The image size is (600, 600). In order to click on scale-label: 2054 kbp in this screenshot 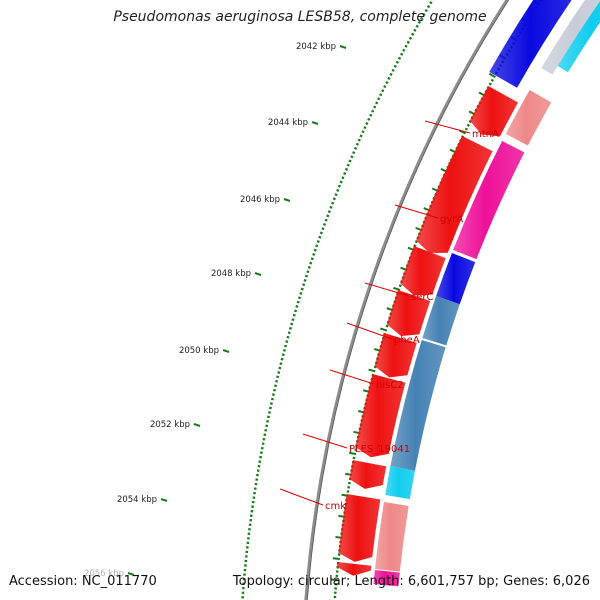, I will do `click(137, 500)`.